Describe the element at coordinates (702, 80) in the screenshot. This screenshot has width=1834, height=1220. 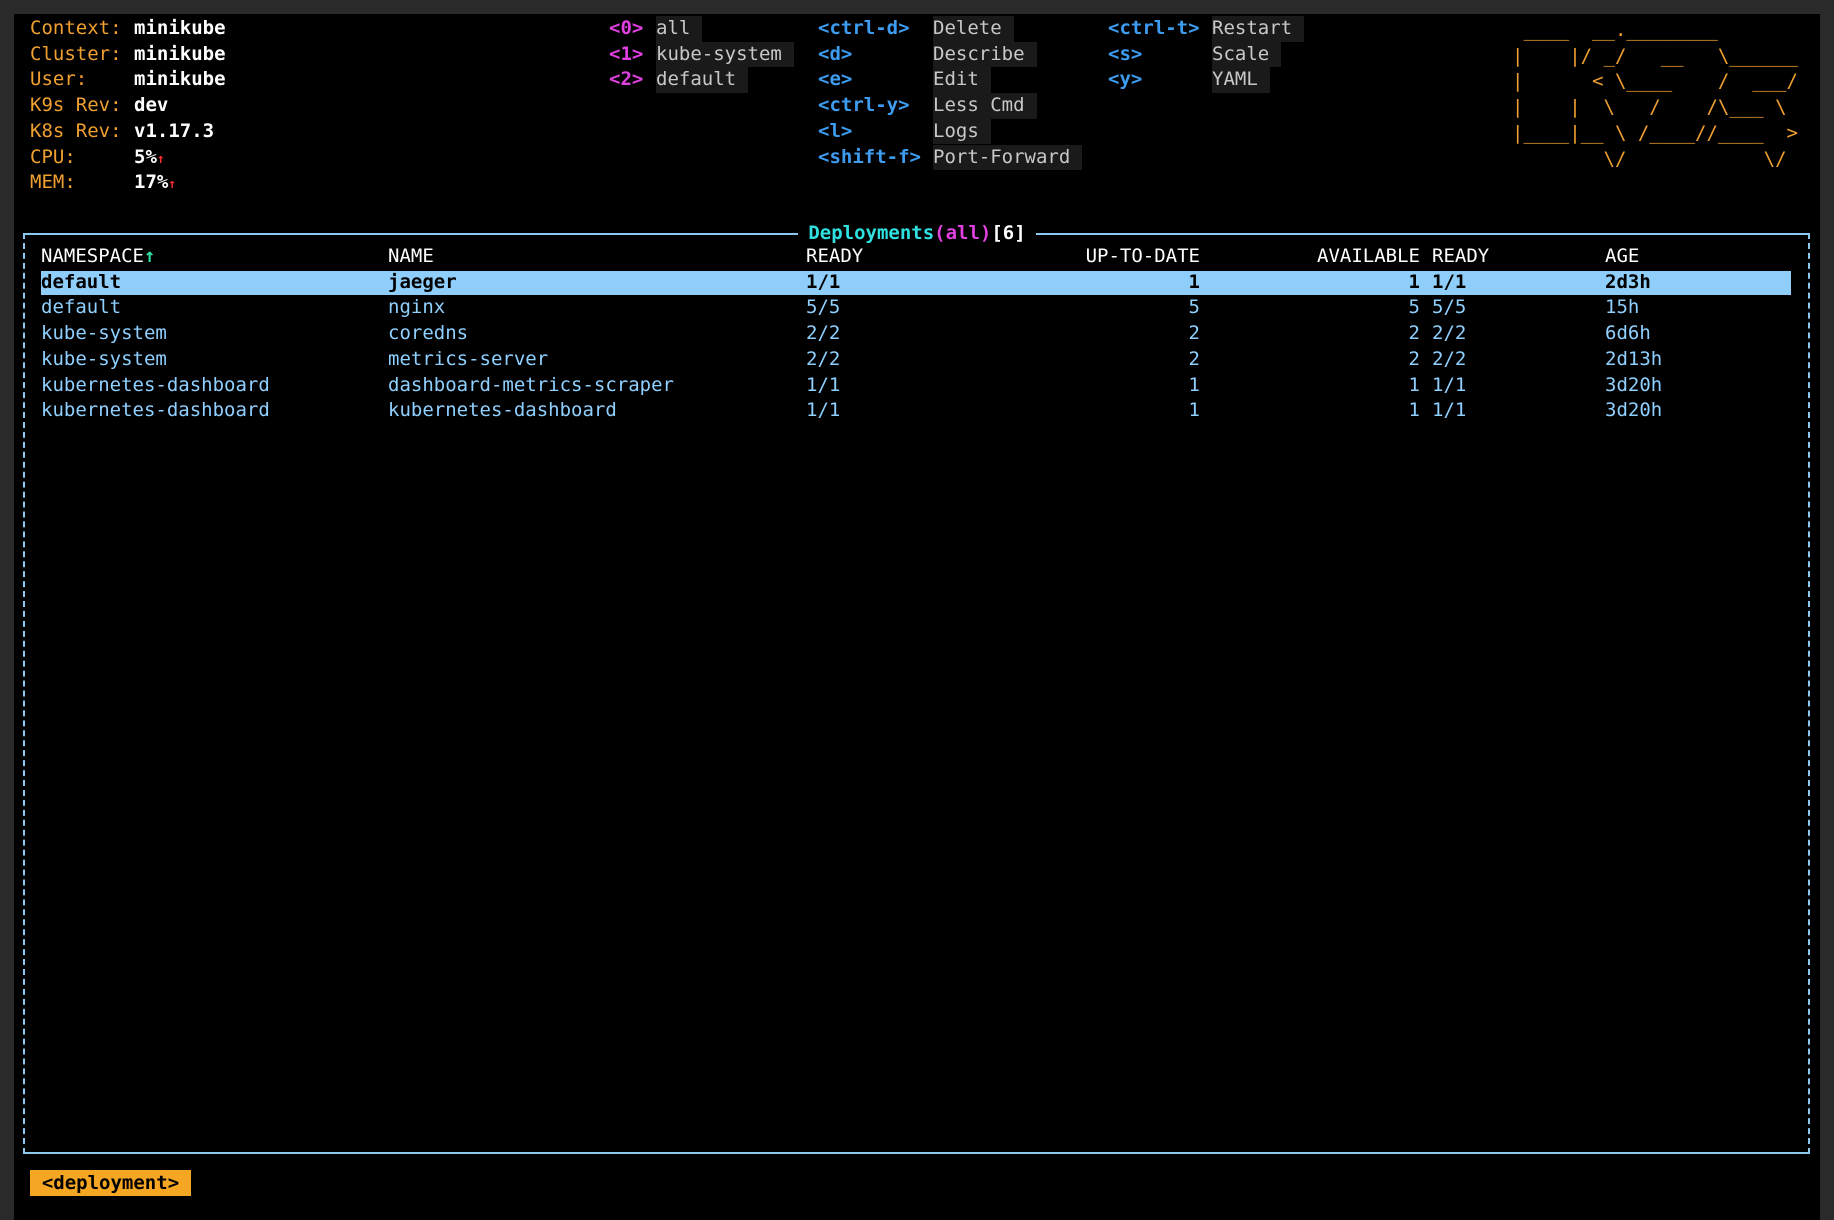
I see `namespace-name: default` at that location.